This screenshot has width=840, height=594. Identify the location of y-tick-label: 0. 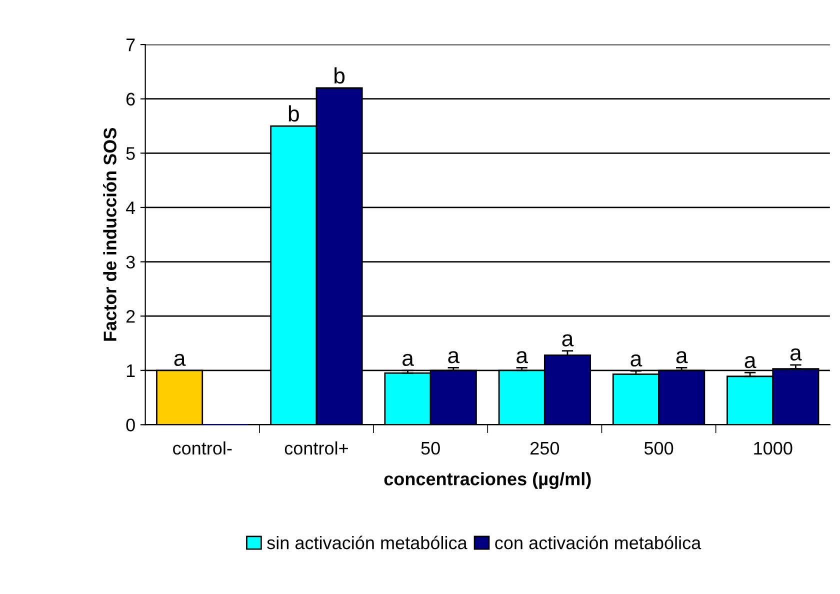
(130, 425).